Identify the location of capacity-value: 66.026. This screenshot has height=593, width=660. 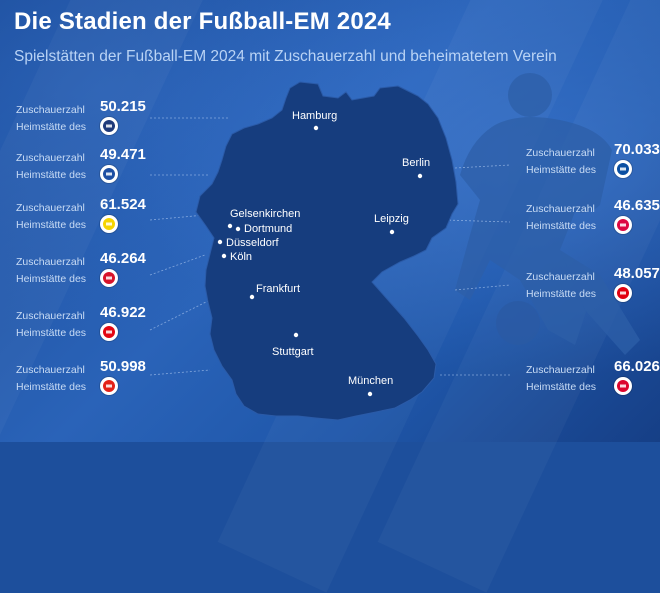
(637, 366).